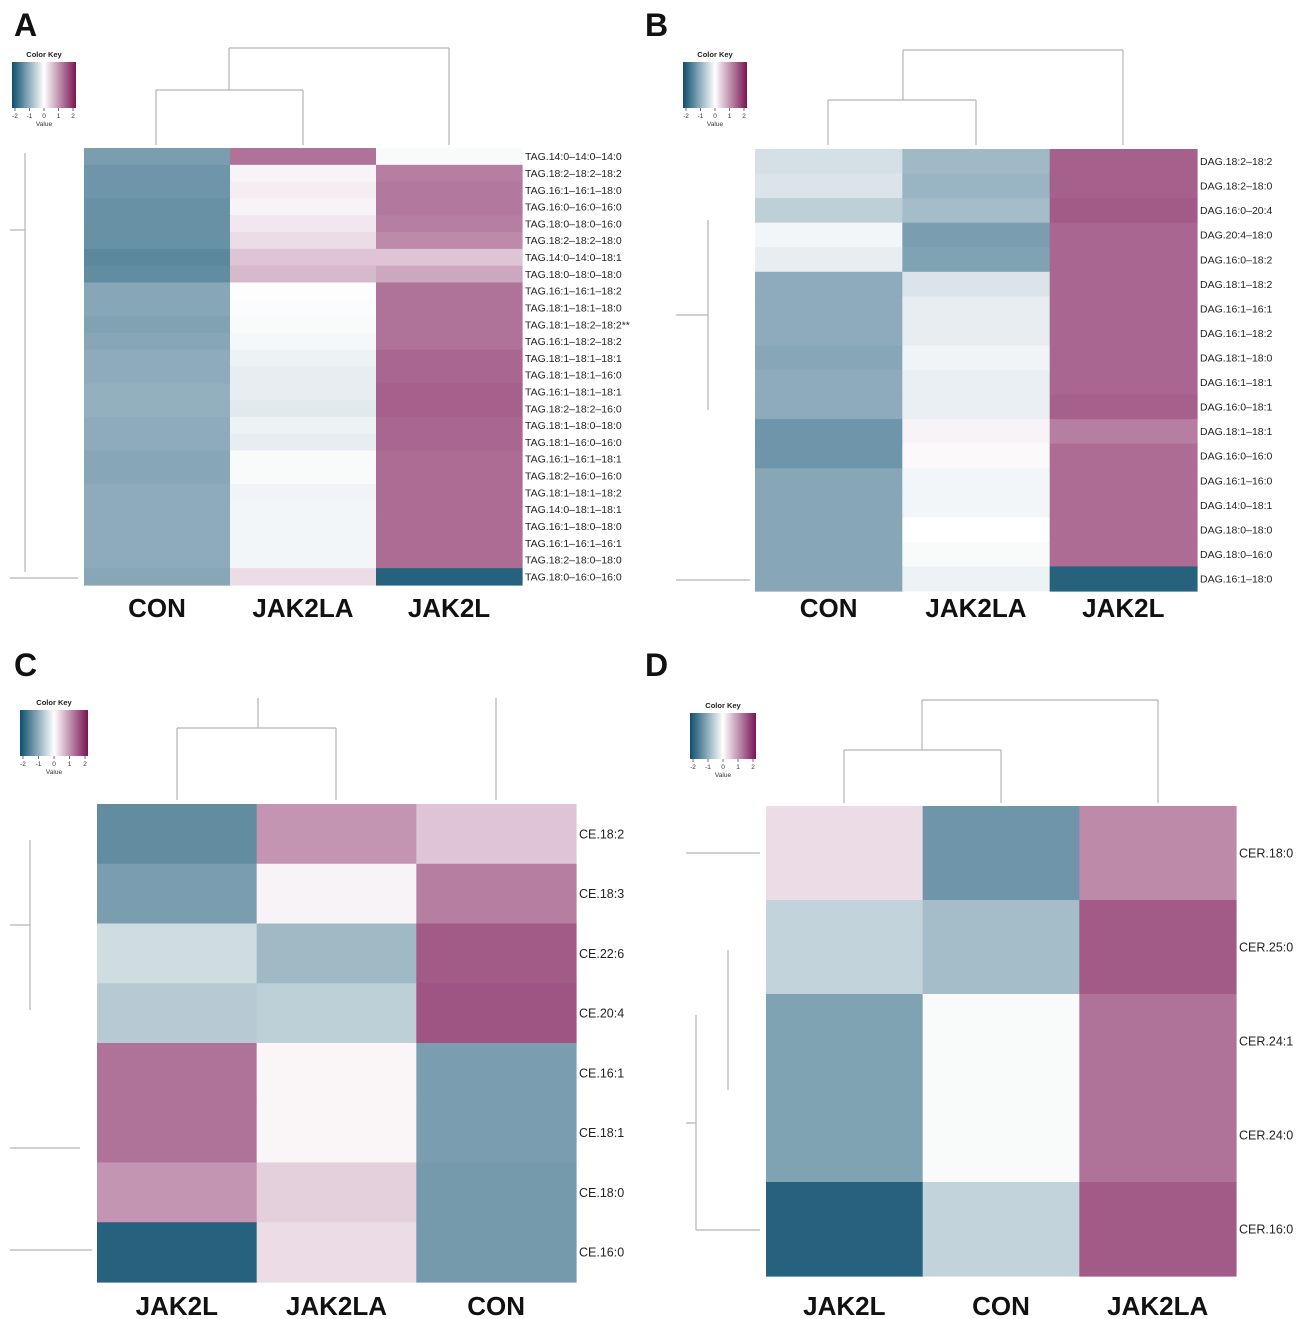 Image resolution: width=1301 pixels, height=1319 pixels. Describe the element at coordinates (573, 392) in the screenshot. I see `row-label: TAG.16:1–18:1–18:1` at that location.